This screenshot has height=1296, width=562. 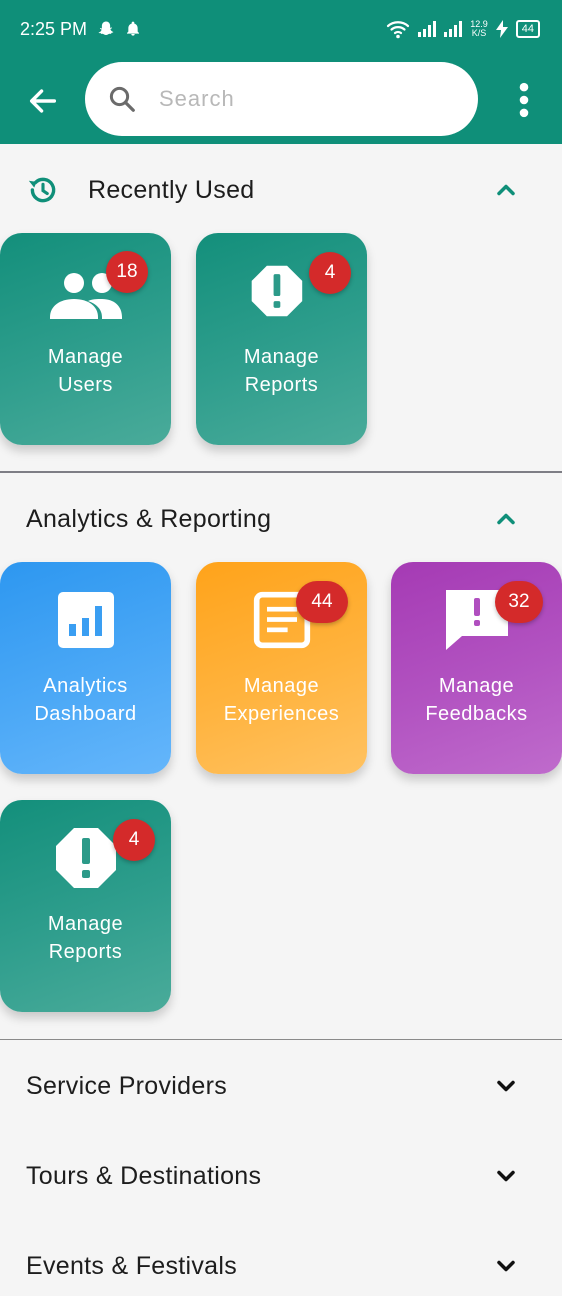 I want to click on section-events-festivals: Events & Festivals, so click(x=281, y=1266).